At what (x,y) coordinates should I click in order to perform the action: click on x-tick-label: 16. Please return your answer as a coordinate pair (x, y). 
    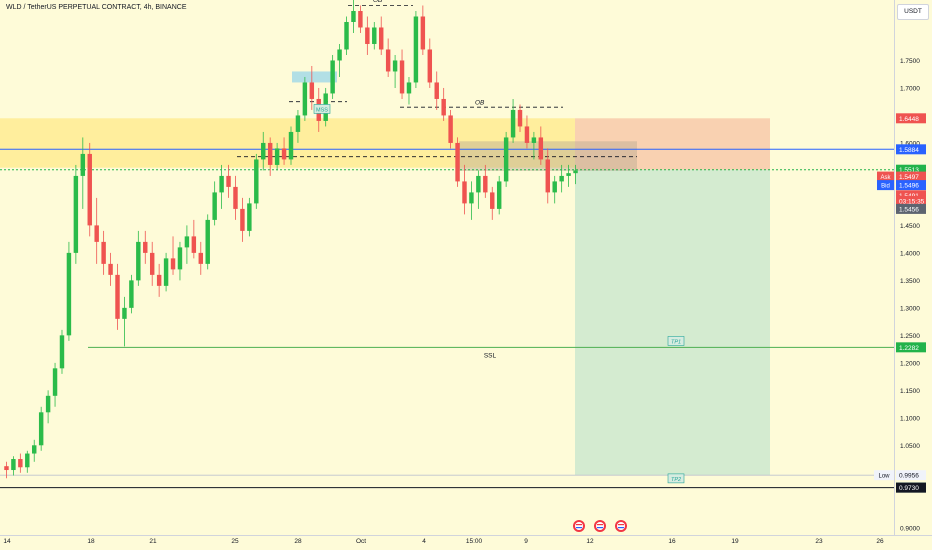
    Looking at the image, I should click on (672, 541).